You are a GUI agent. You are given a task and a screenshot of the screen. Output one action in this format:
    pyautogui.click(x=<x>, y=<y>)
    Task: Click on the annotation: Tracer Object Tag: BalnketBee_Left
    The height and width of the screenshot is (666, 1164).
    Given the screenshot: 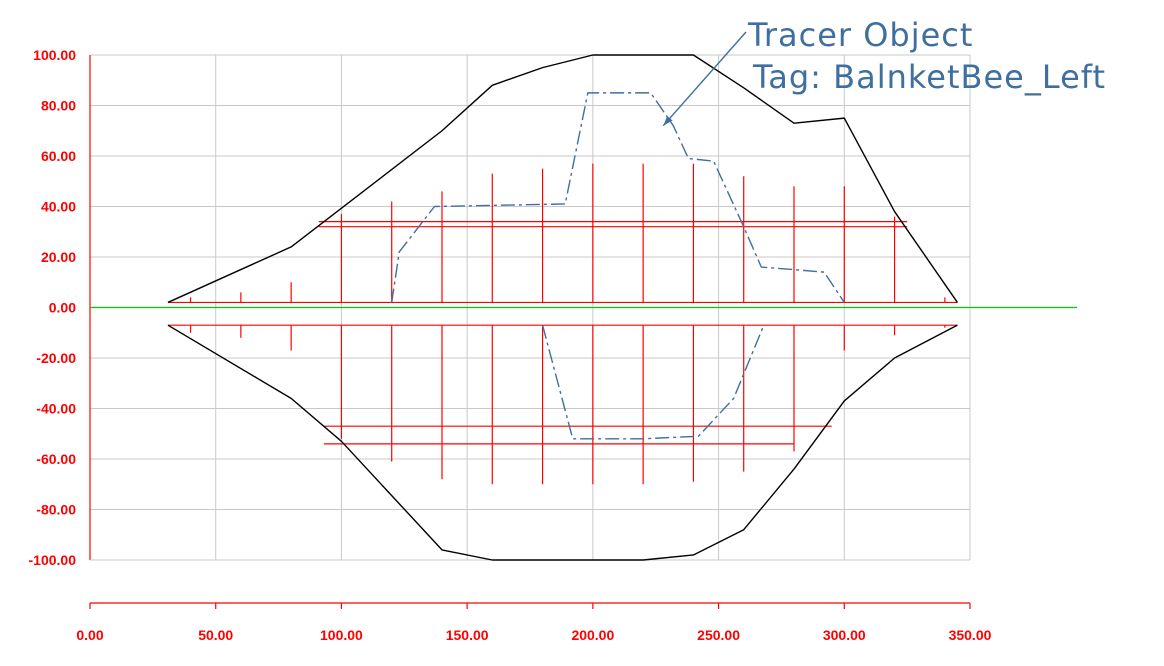 What is the action you would take?
    pyautogui.click(x=884, y=71)
    